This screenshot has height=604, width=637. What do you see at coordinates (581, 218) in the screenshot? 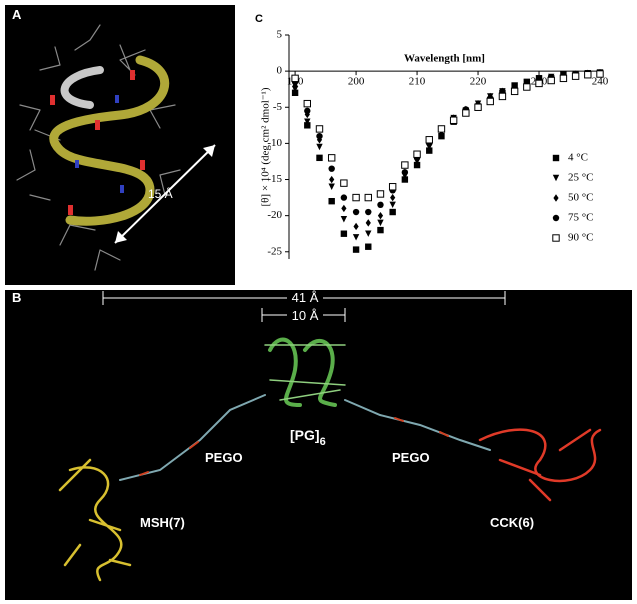
I see `legend-label: 75 °C` at bounding box center [581, 218].